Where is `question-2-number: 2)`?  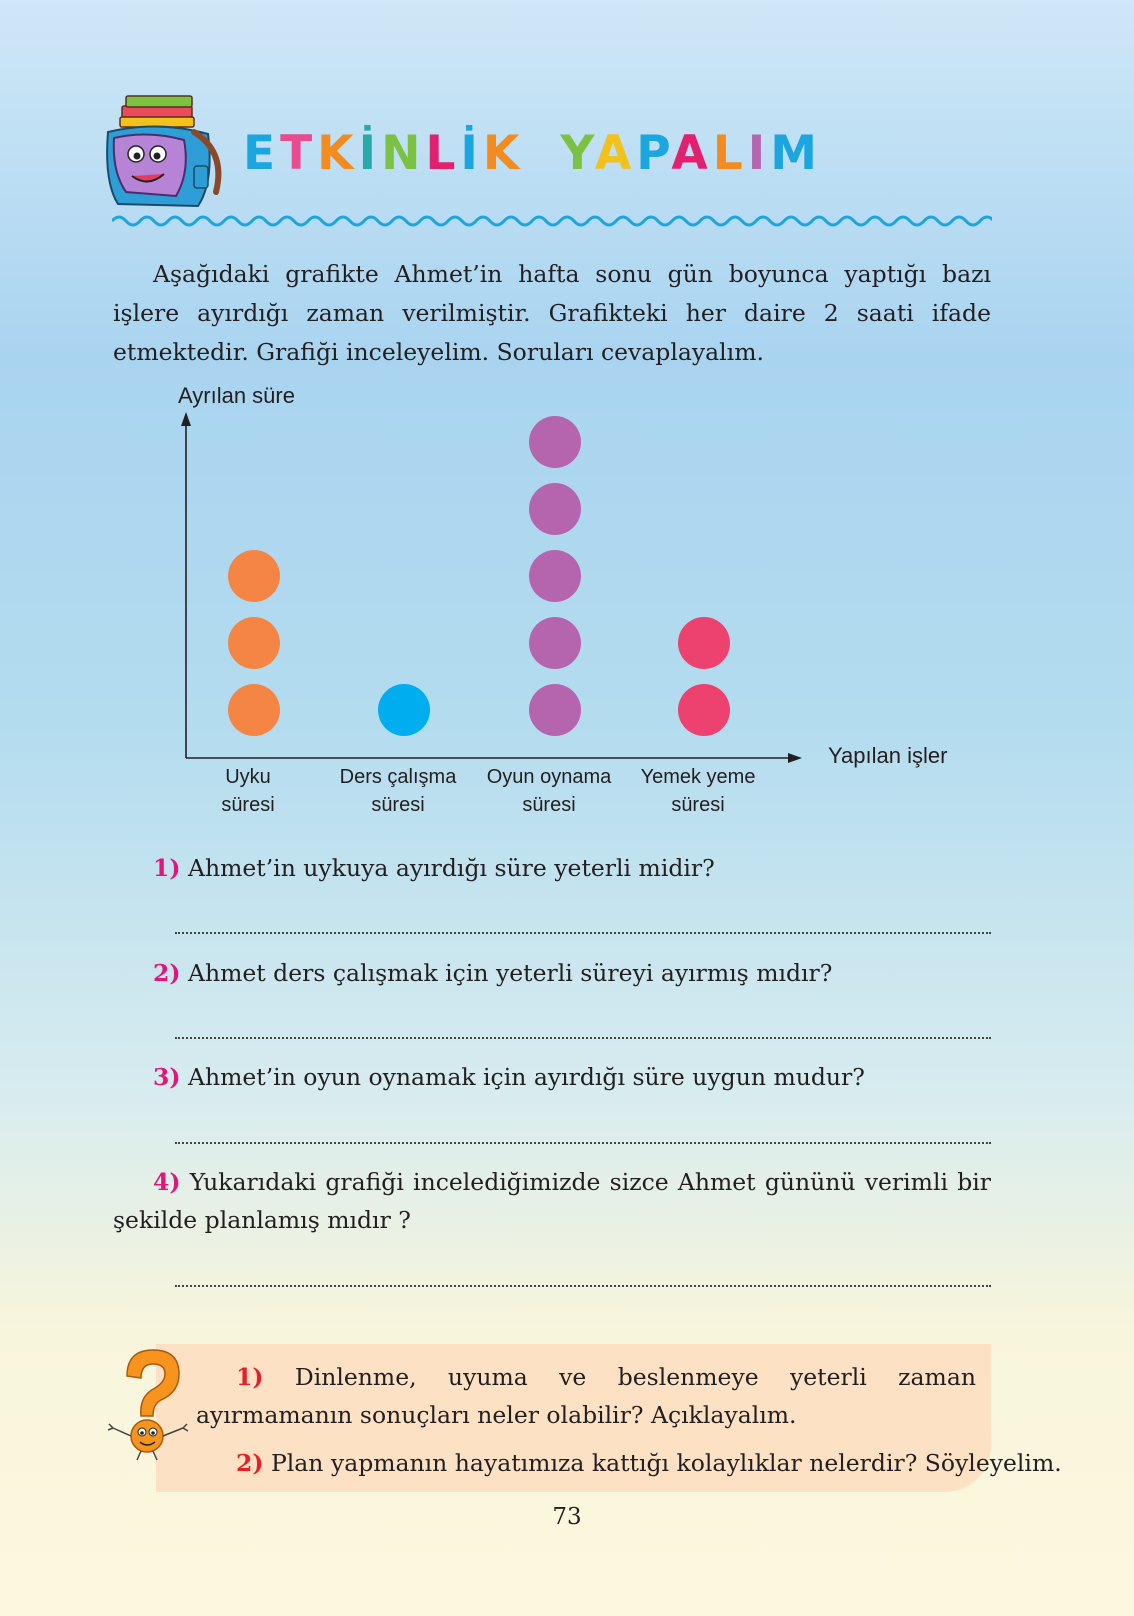 question-2-number: 2) is located at coordinates (167, 973).